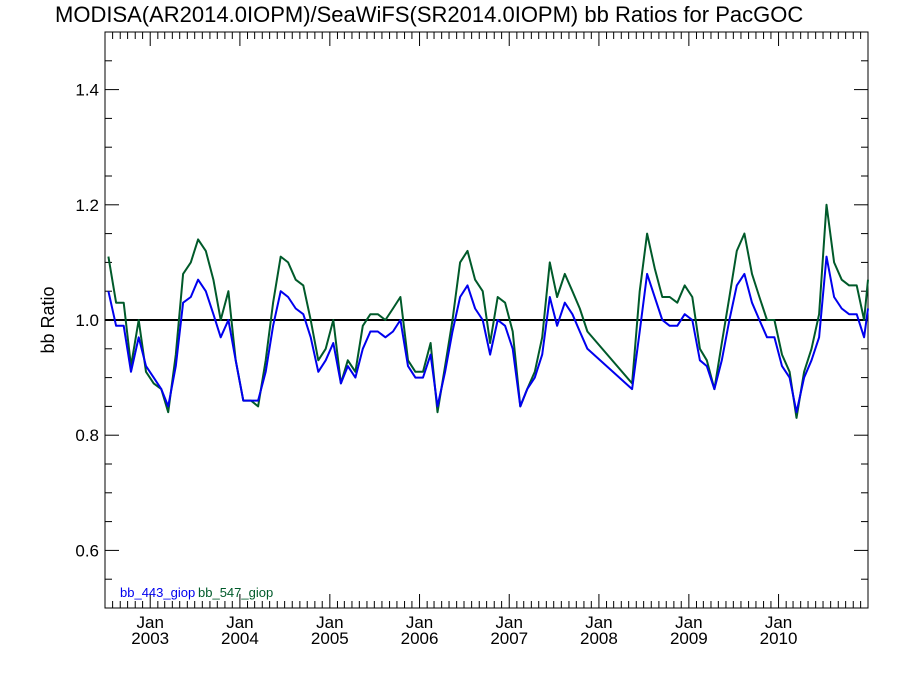 Image resolution: width=900 pixels, height=675 pixels. What do you see at coordinates (87, 435) in the screenshot?
I see `y-tick-label: 0.8` at bounding box center [87, 435].